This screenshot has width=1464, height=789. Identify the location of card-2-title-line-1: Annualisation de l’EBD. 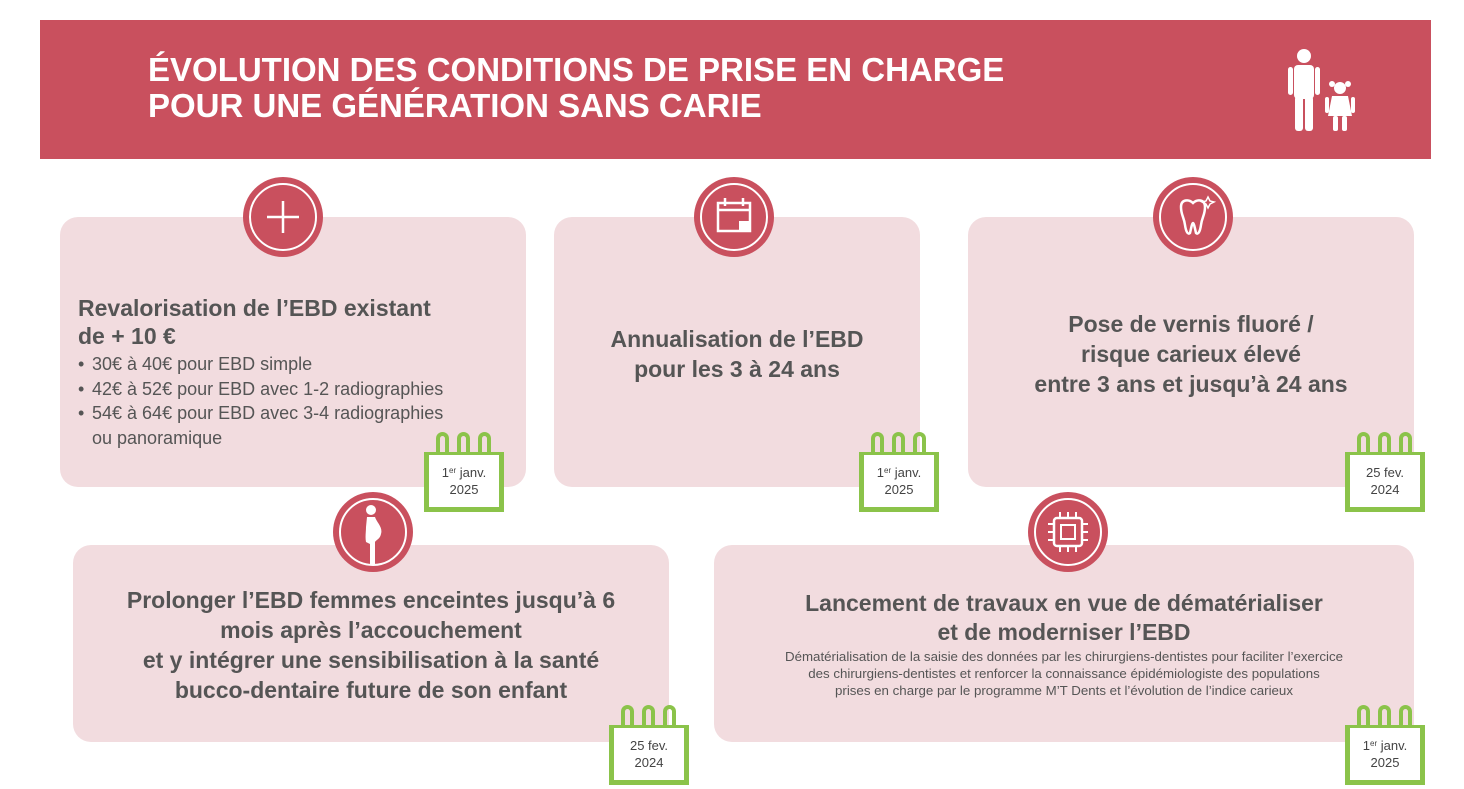
(737, 339).